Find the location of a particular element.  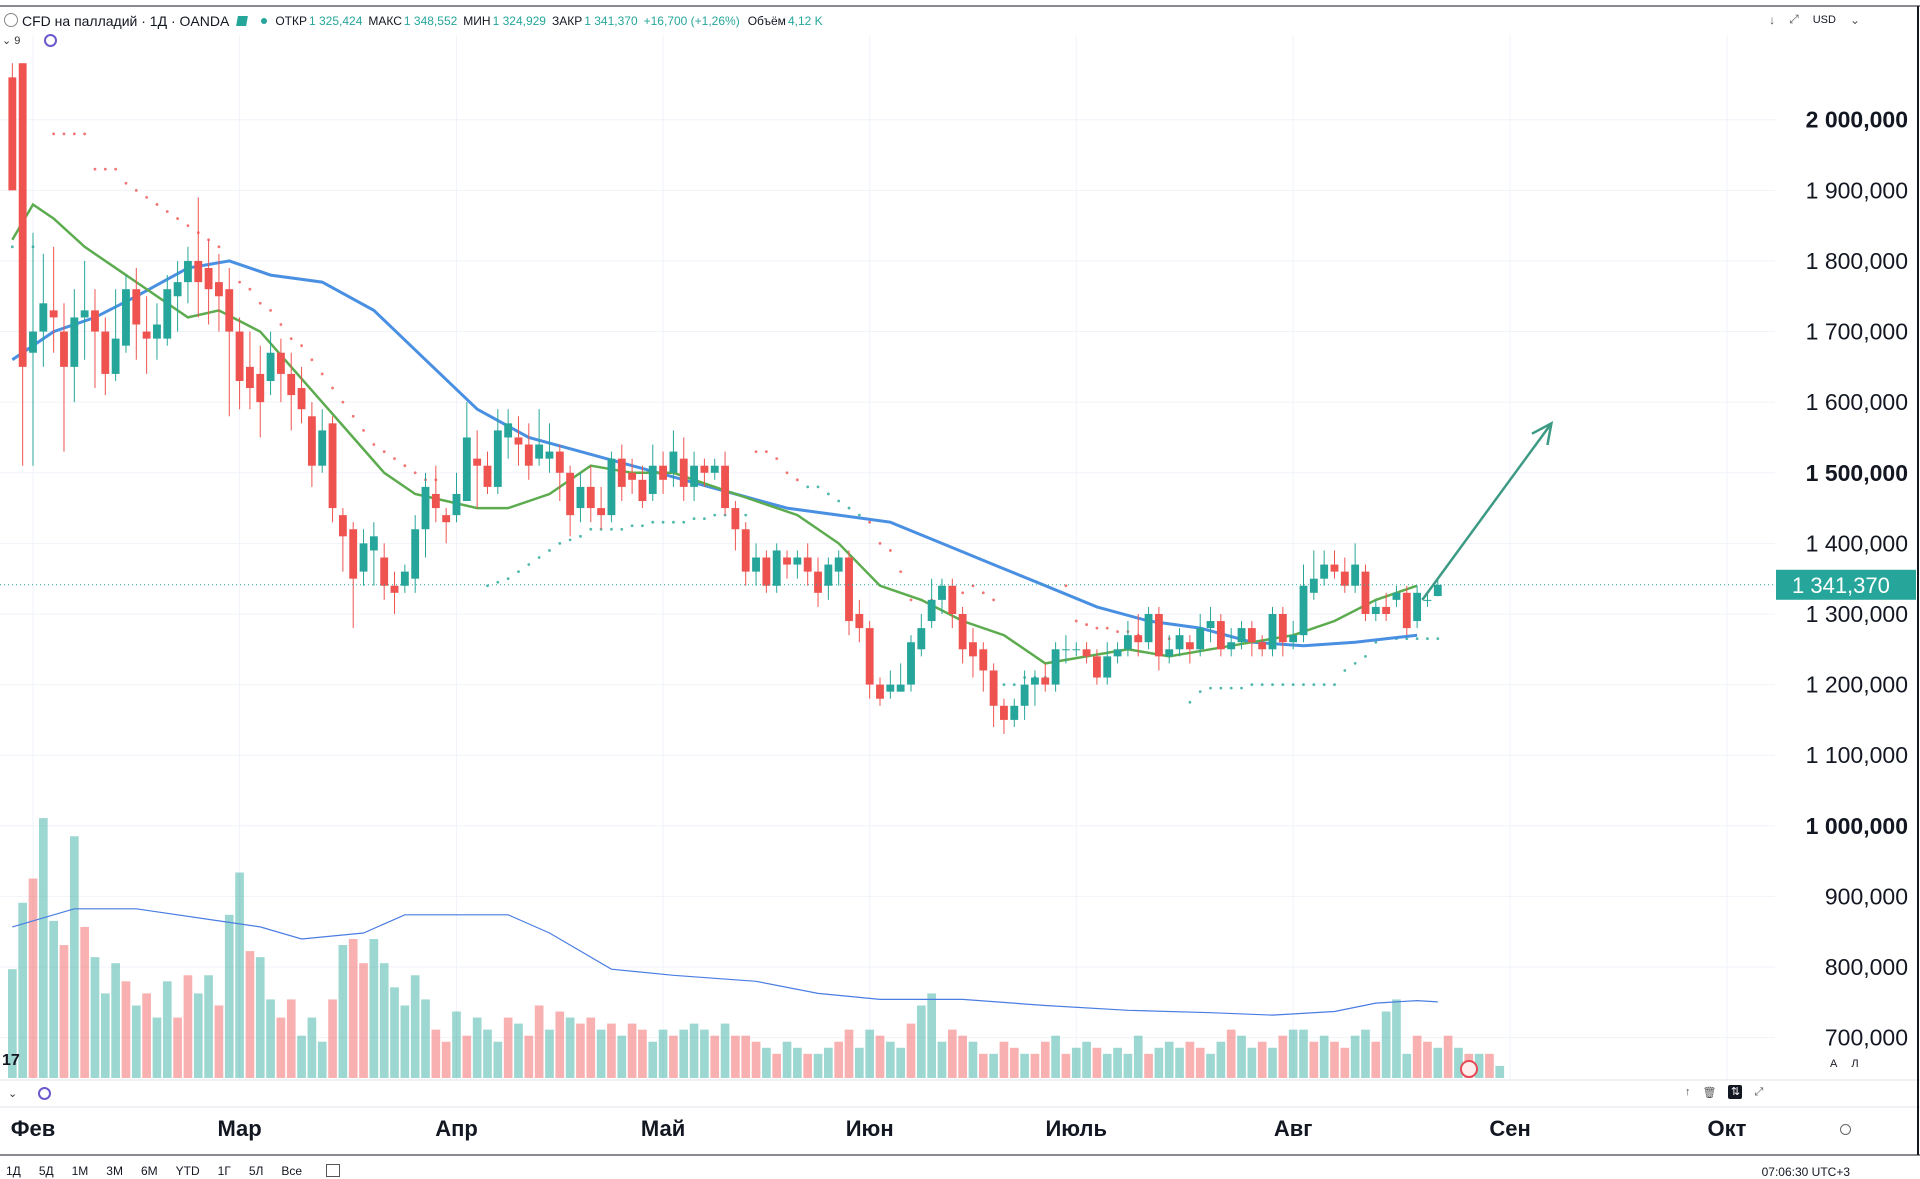

y-tick-label: 700,000 is located at coordinates (1866, 1038).